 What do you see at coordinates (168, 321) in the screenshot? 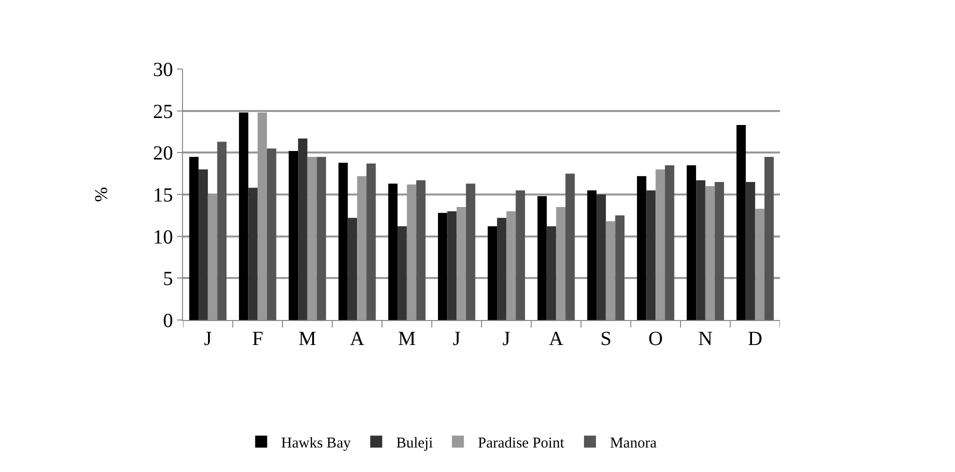
I see `y-tick-label: 0` at bounding box center [168, 321].